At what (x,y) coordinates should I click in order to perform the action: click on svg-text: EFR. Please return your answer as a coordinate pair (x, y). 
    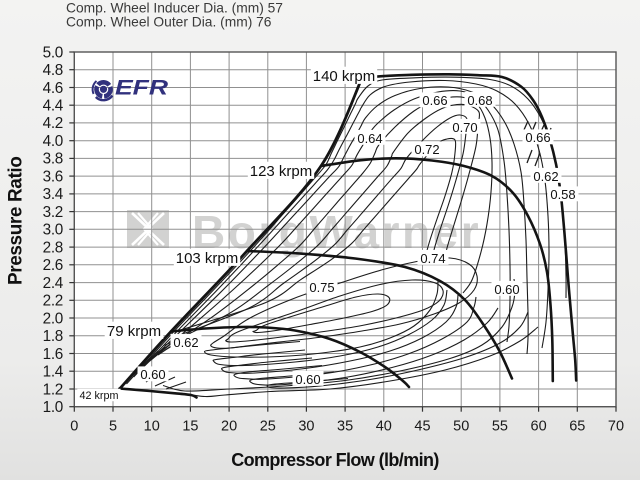
    Looking at the image, I should click on (142, 87).